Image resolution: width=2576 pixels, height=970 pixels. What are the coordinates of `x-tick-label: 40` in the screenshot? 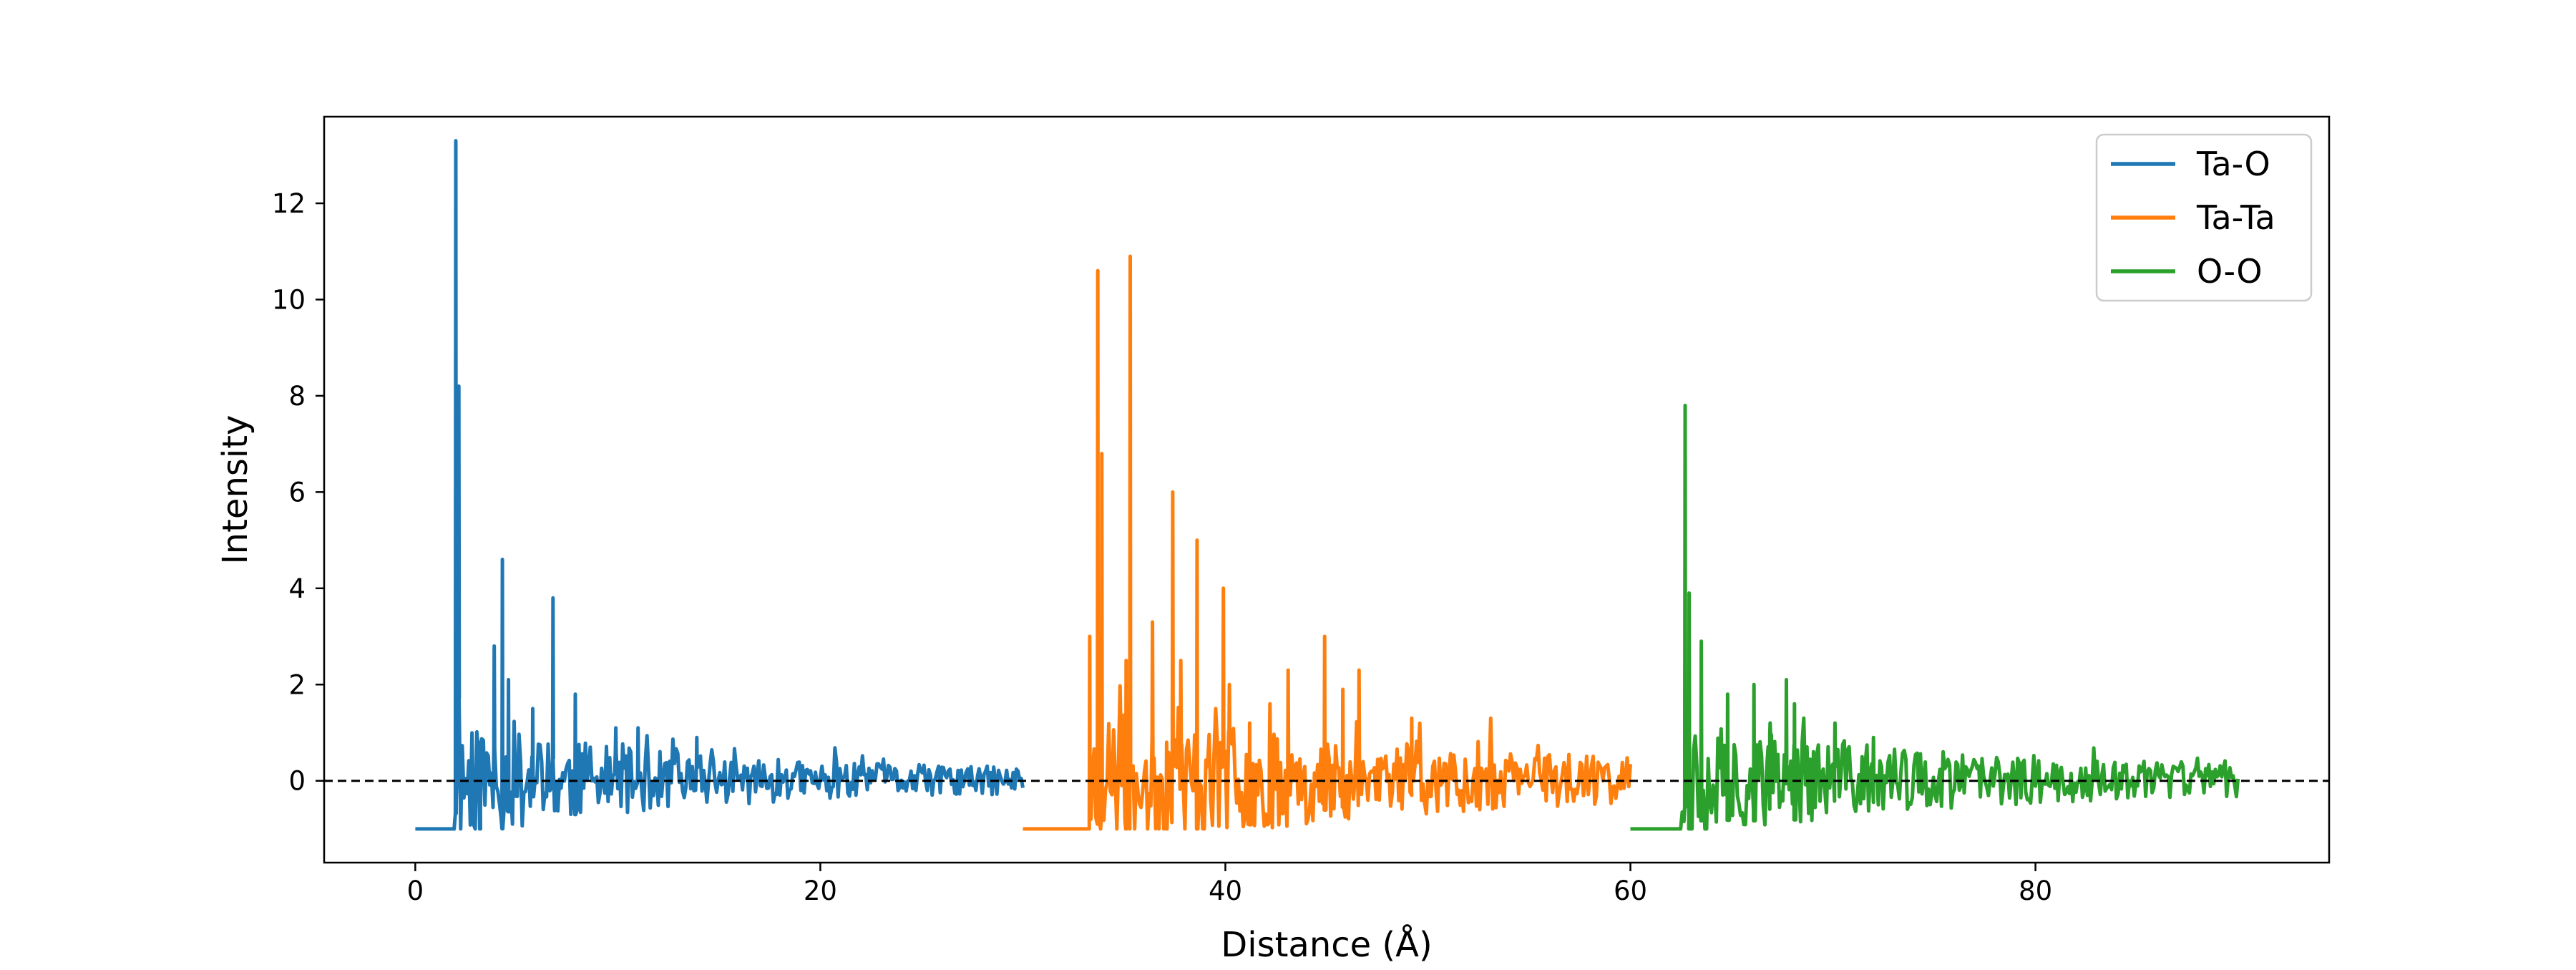 It's located at (1225, 891).